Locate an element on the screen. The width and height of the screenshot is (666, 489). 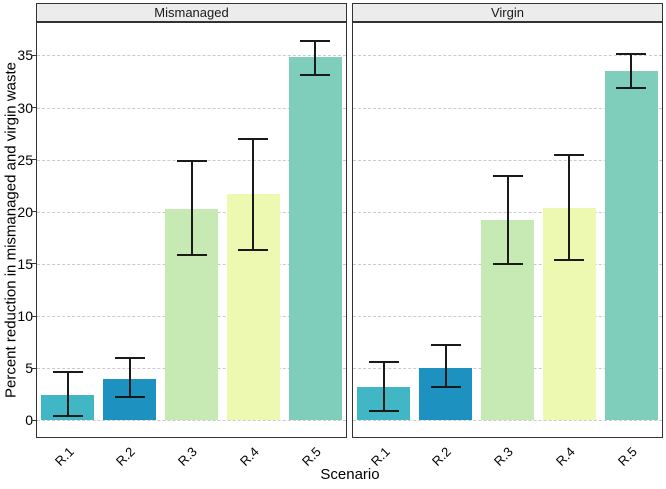
y-tick-label-20: 20 is located at coordinates (25, 211).